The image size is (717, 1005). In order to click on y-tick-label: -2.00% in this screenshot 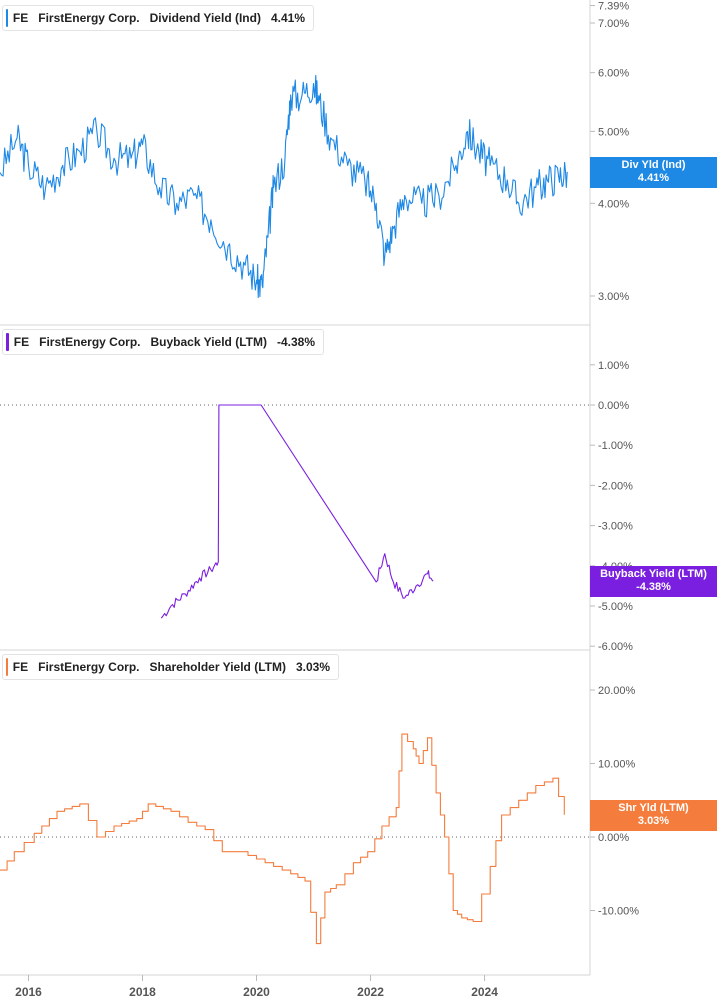, I will do `click(615, 486)`.